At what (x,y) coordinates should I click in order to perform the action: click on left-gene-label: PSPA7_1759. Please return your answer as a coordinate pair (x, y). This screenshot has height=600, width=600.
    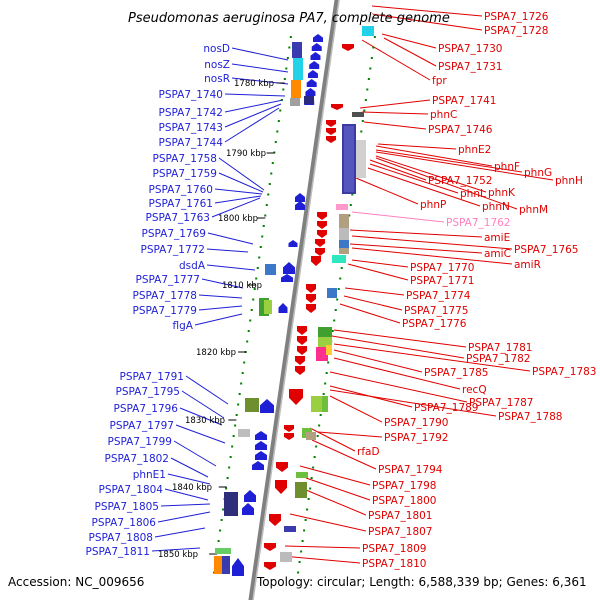
    Looking at the image, I should click on (185, 174).